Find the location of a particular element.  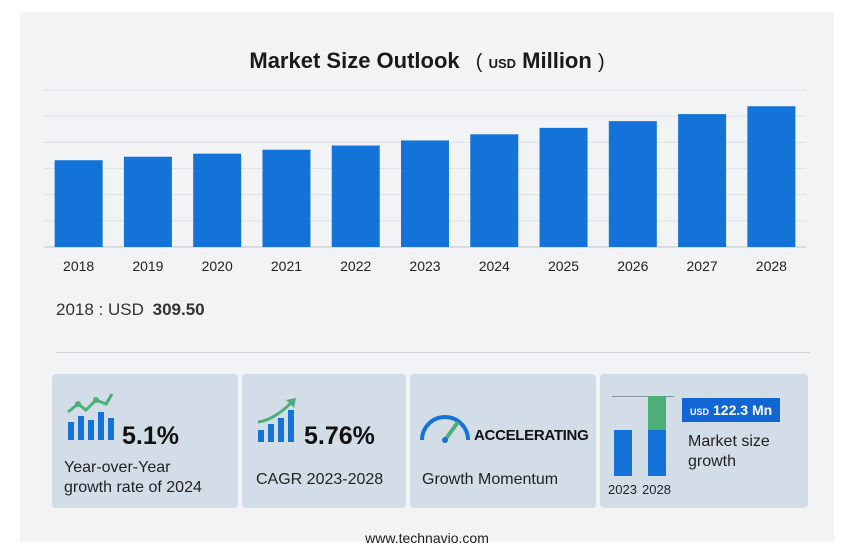

growth-badge-value: 122.3 Mn is located at coordinates (743, 410).